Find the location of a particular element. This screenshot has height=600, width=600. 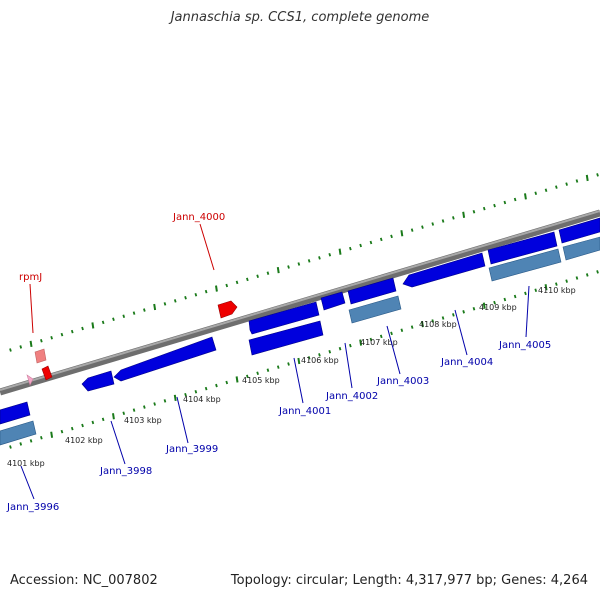

gene-label-jann-4002: Jann_4002 is located at coordinates (351, 396).